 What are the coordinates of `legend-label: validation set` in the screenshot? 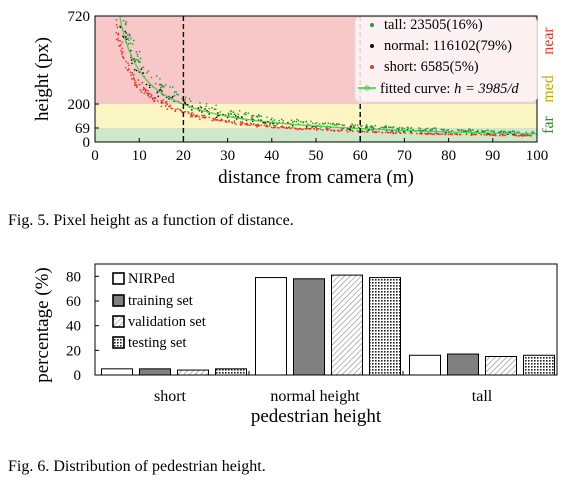 It's located at (167, 322).